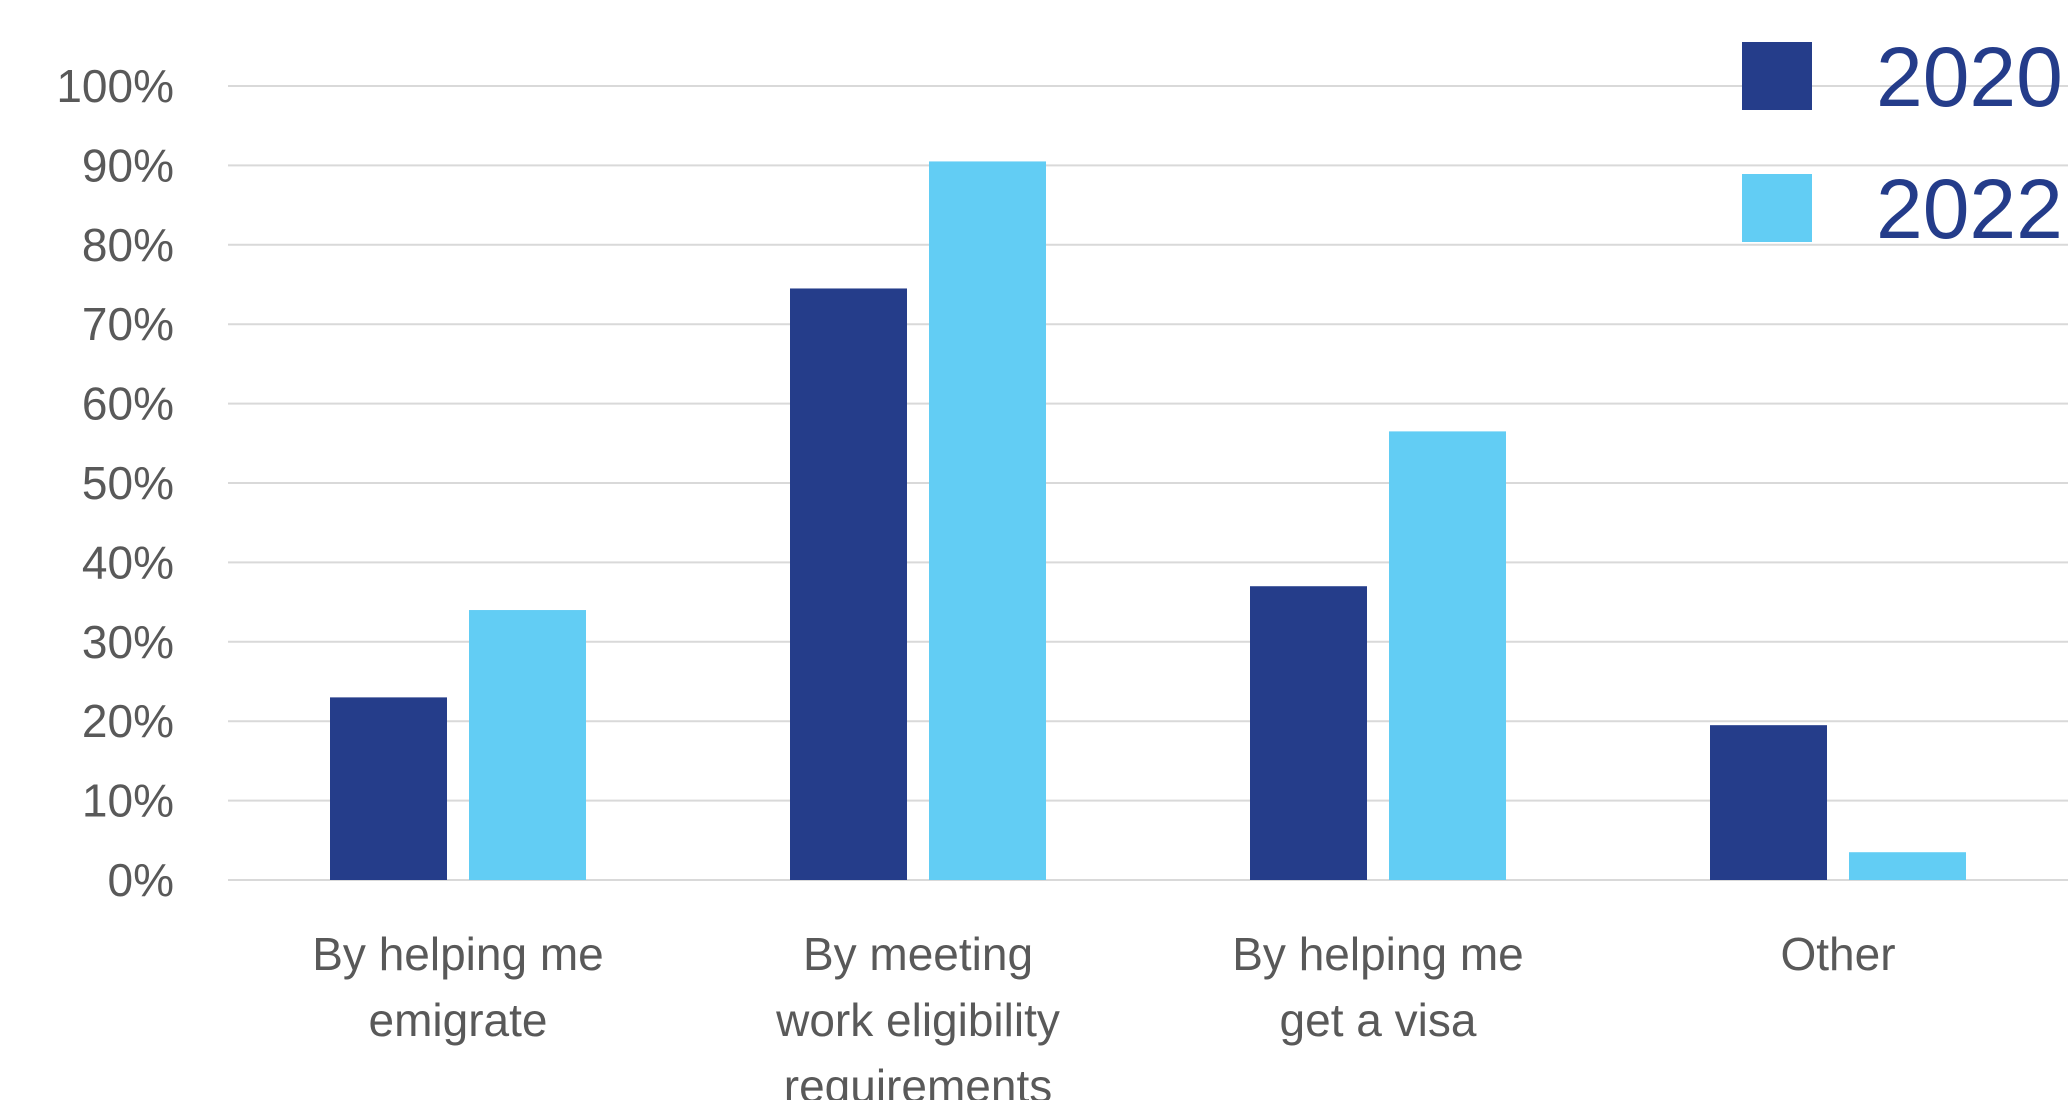  I want to click on x-category-label: By helping me emigrate, so click(458, 987).